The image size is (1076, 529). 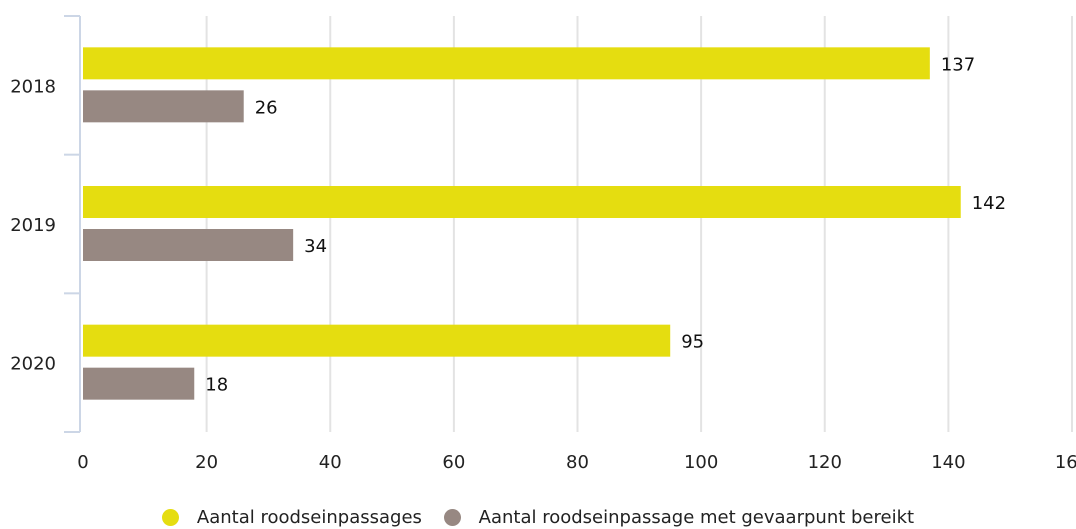 I want to click on y-tick-label-2019: 2019, so click(x=33, y=225).